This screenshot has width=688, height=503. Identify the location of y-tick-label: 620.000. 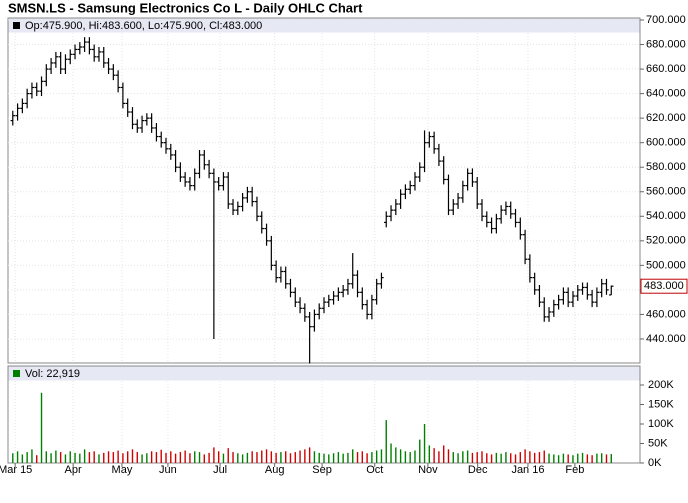
(666, 118).